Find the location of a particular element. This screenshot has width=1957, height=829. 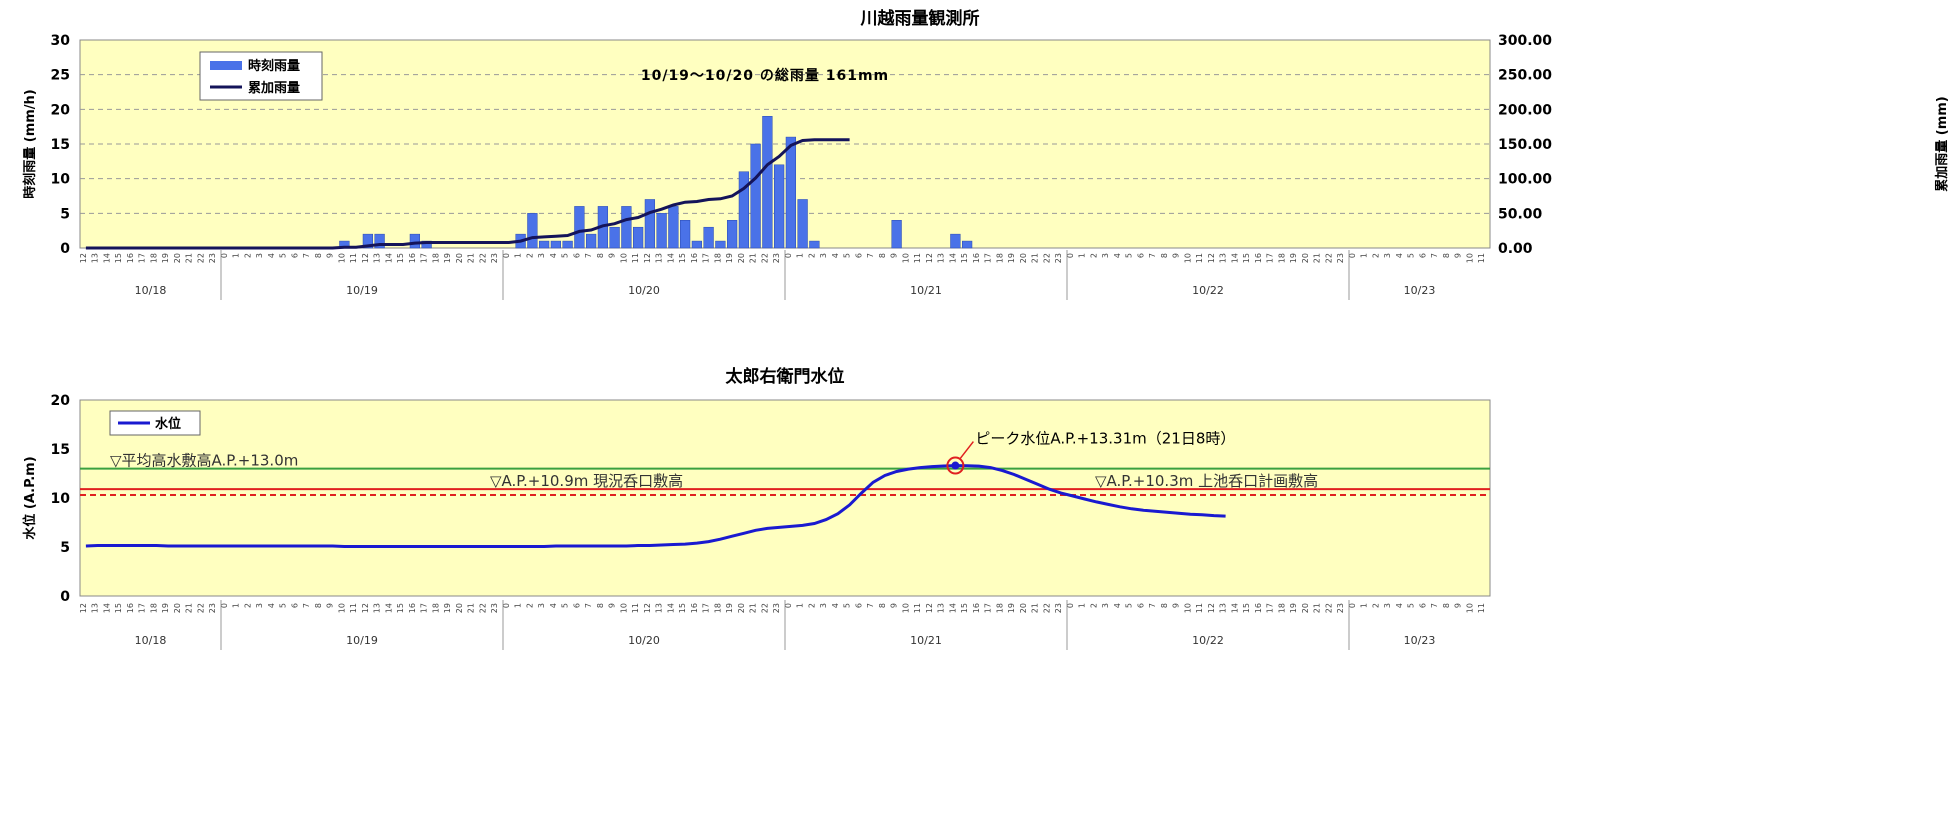

rain-y-ticks-right: 0.00 50.00 100.00 150.00 200.00 250.00 300.00 is located at coordinates (1525, 145).